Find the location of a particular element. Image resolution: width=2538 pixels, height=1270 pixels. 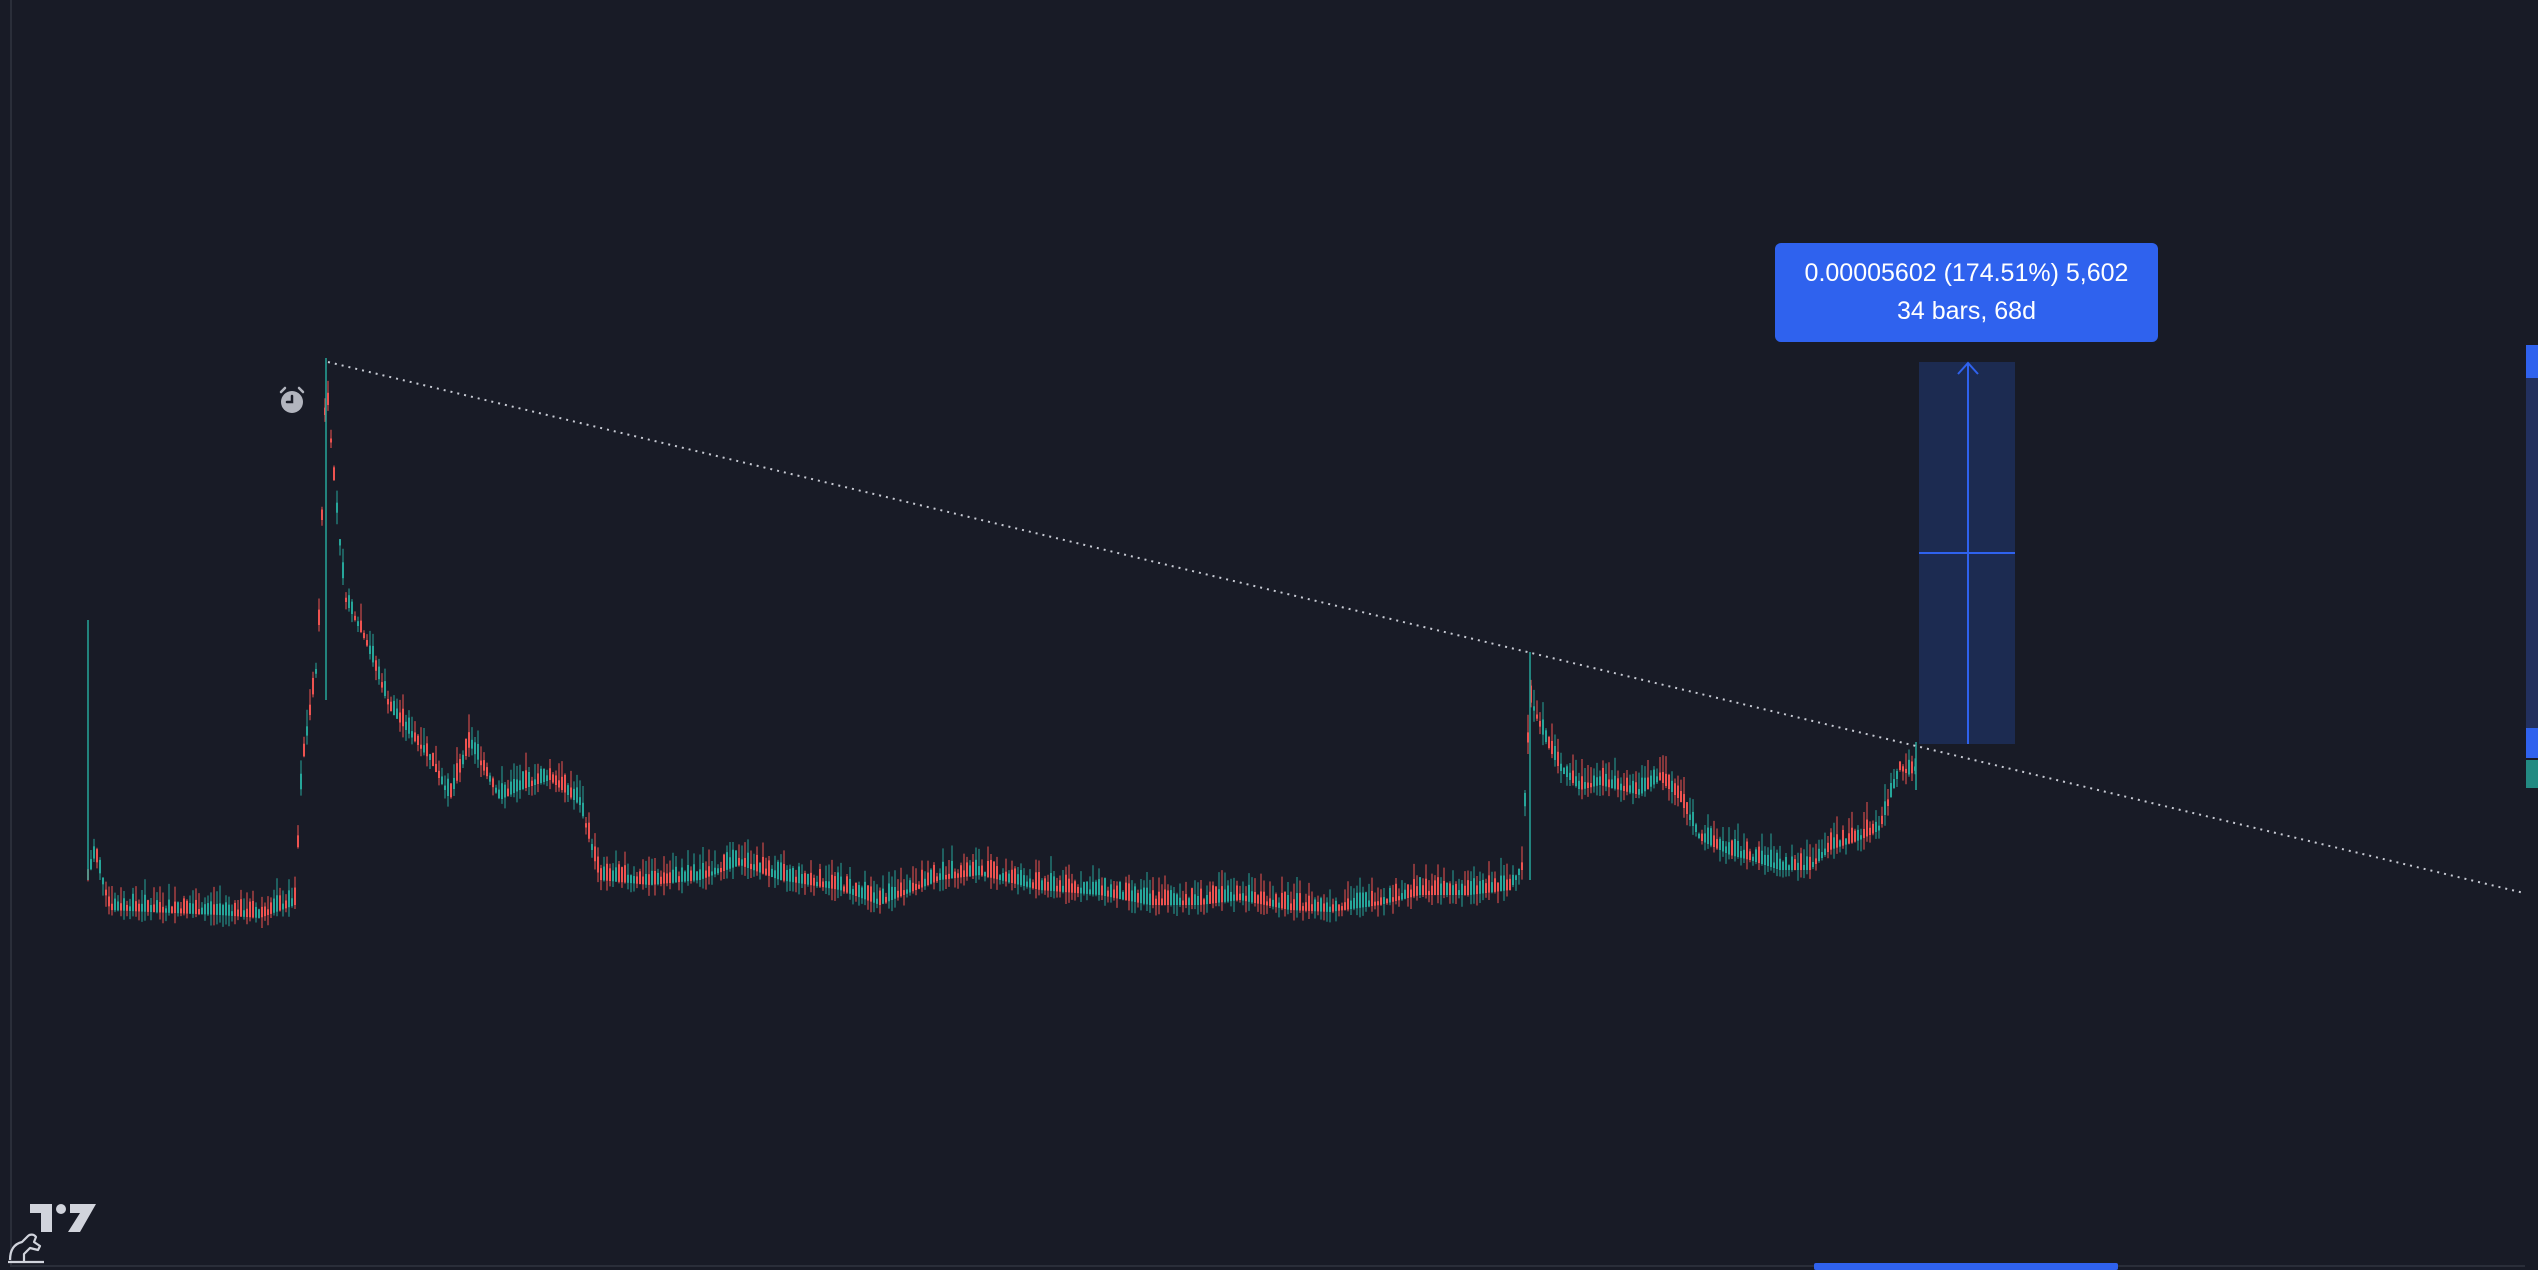

time-scale-scroll-indicator is located at coordinates (1966, 1266).